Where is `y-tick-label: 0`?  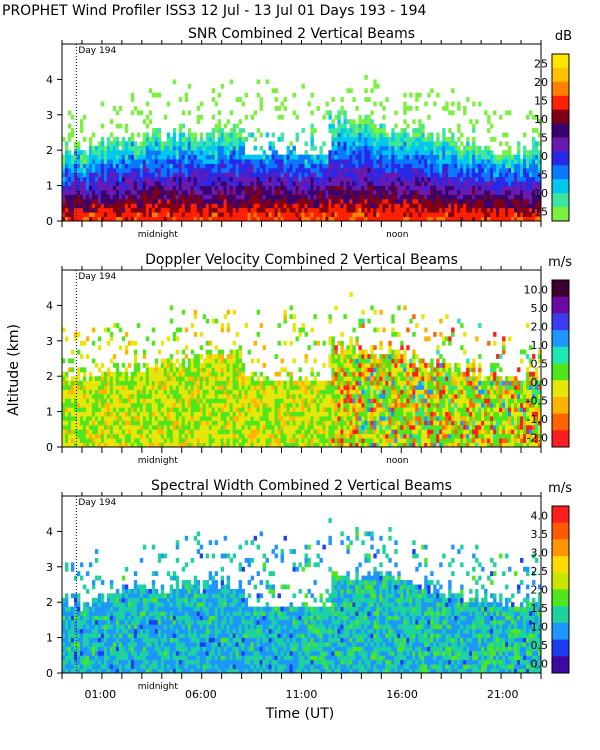 y-tick-label: 0 is located at coordinates (49, 221).